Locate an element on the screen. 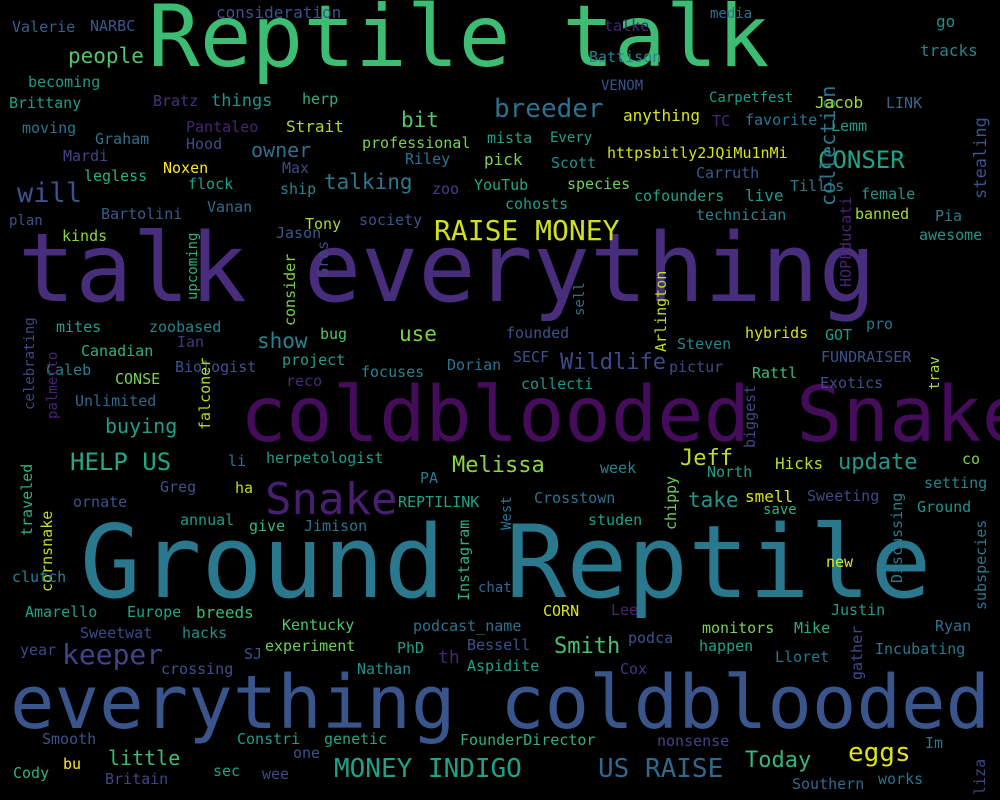 Image resolution: width=1000 pixels, height=800 pixels. word: go is located at coordinates (946, 21).